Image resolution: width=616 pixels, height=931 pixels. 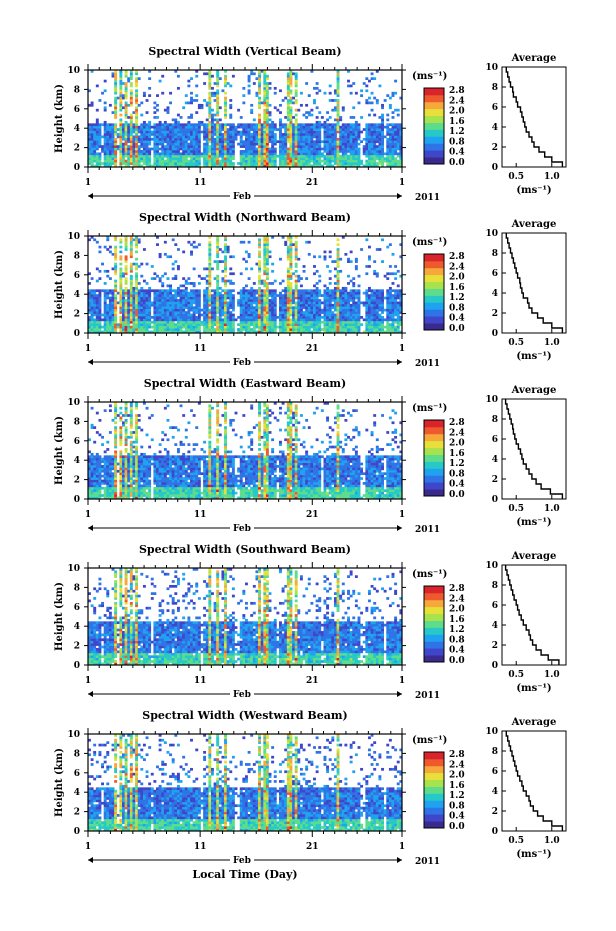 What do you see at coordinates (533, 190) in the screenshot?
I see `average-xlabel: (ms⁻¹)` at bounding box center [533, 190].